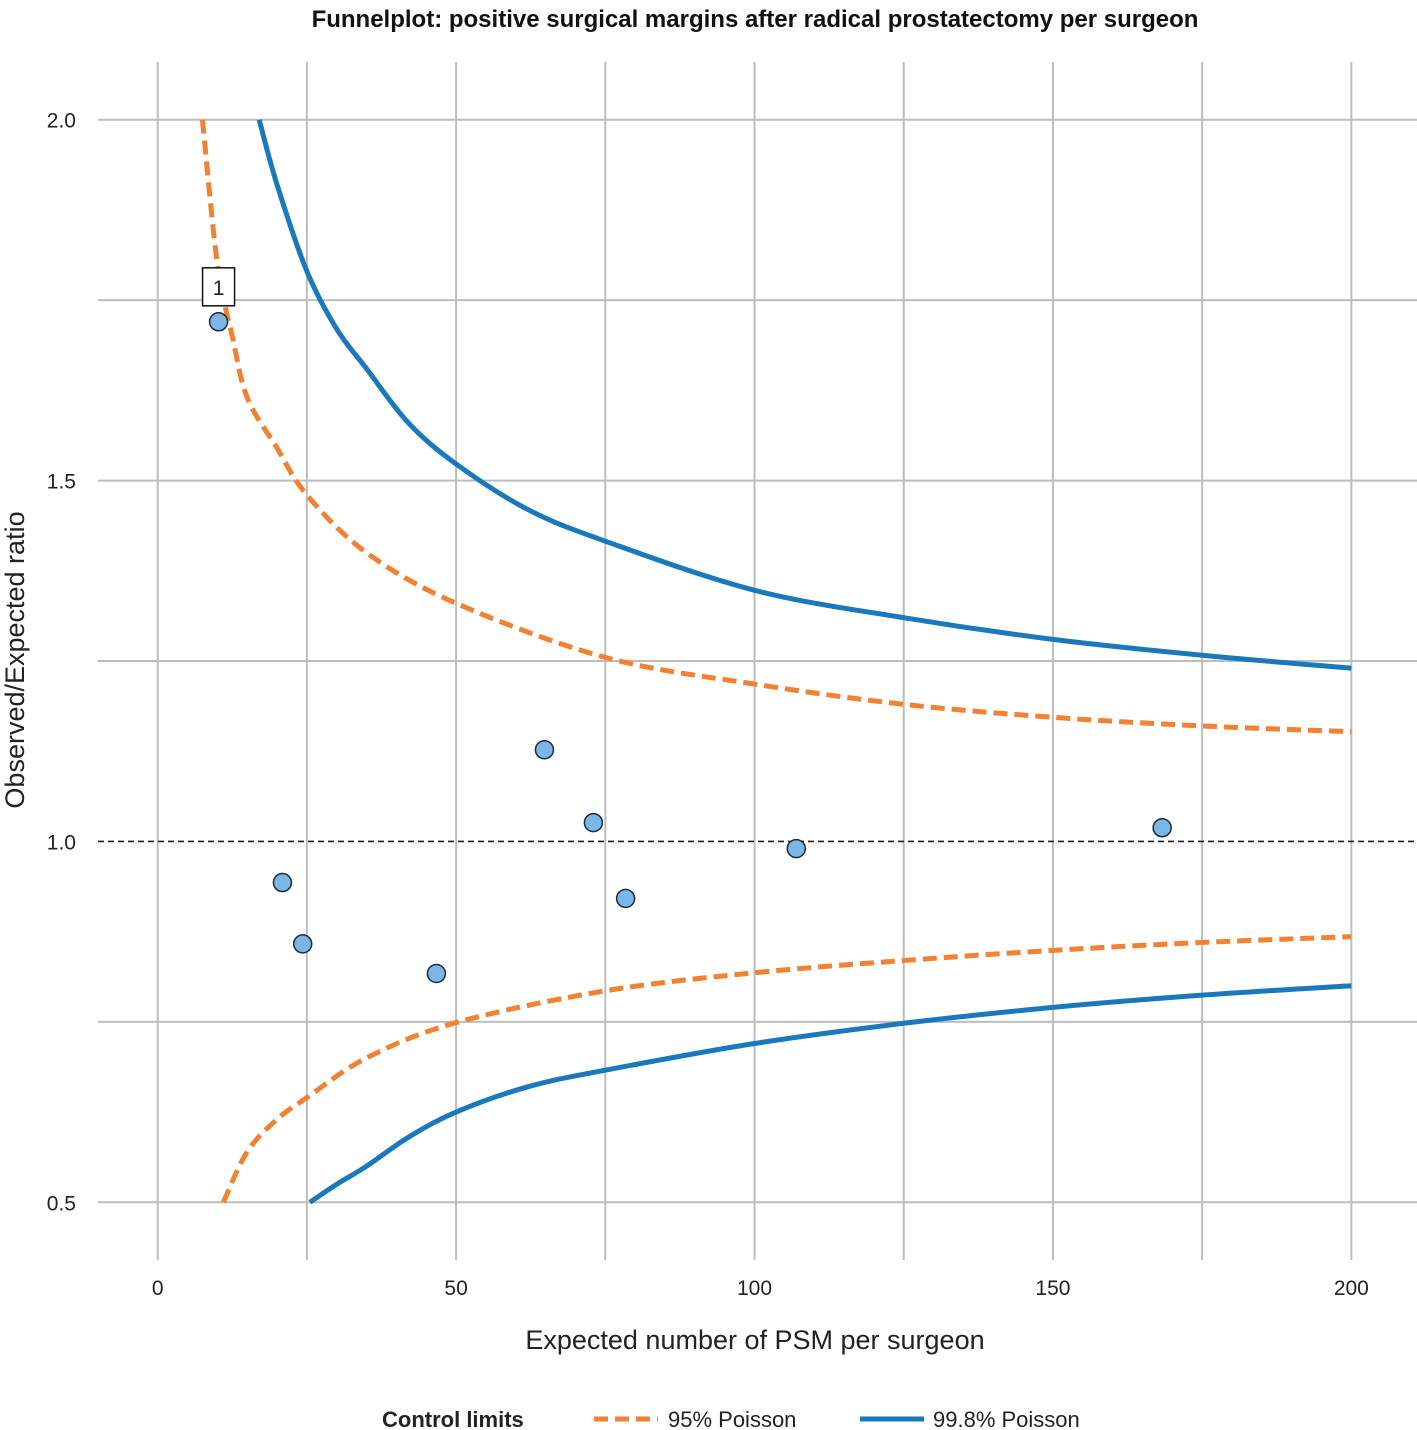 This screenshot has height=1430, width=1417. Describe the element at coordinates (754, 1340) in the screenshot. I see `x-axis-label: Expected number of PSM per surgeon` at that location.